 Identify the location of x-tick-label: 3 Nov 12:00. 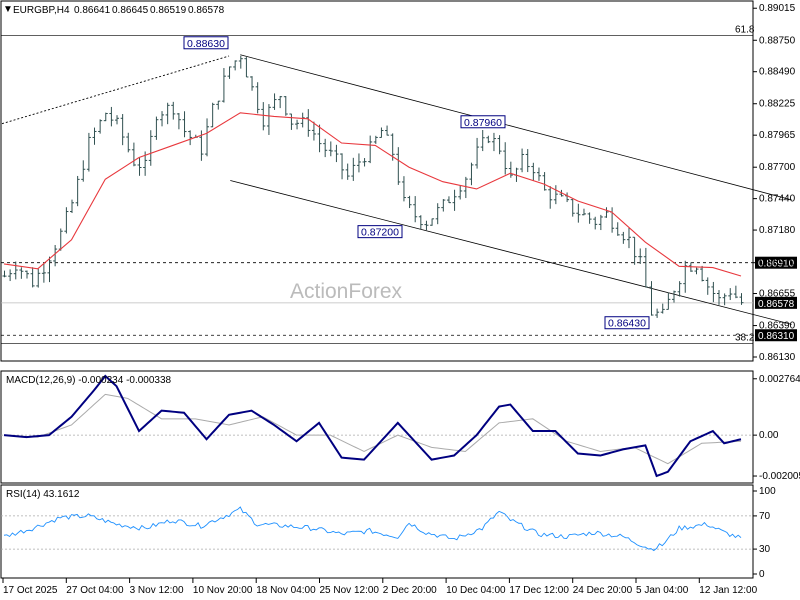
(157, 590).